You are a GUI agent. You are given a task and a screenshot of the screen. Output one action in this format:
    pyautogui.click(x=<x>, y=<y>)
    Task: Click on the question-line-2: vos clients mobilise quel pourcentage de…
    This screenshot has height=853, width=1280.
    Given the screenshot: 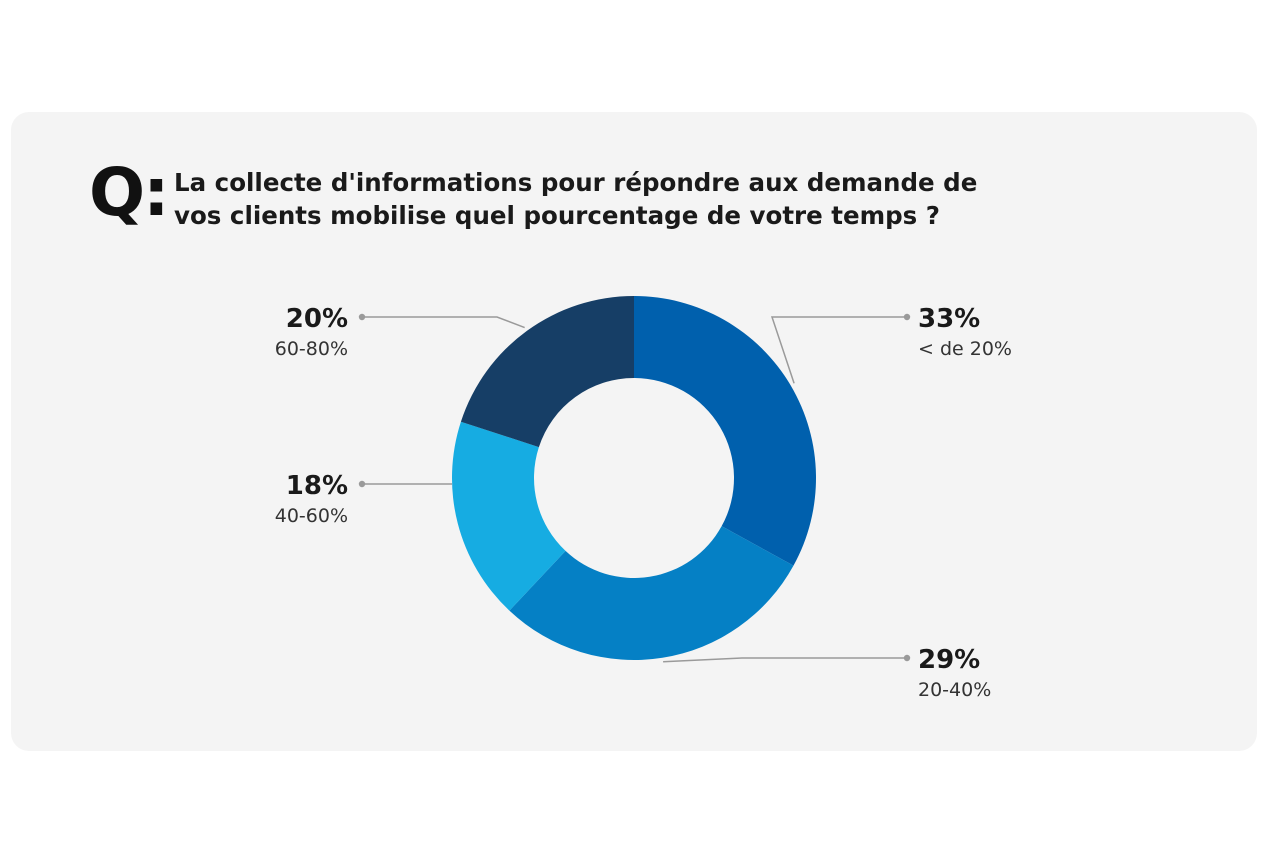 What is the action you would take?
    pyautogui.click(x=557, y=215)
    